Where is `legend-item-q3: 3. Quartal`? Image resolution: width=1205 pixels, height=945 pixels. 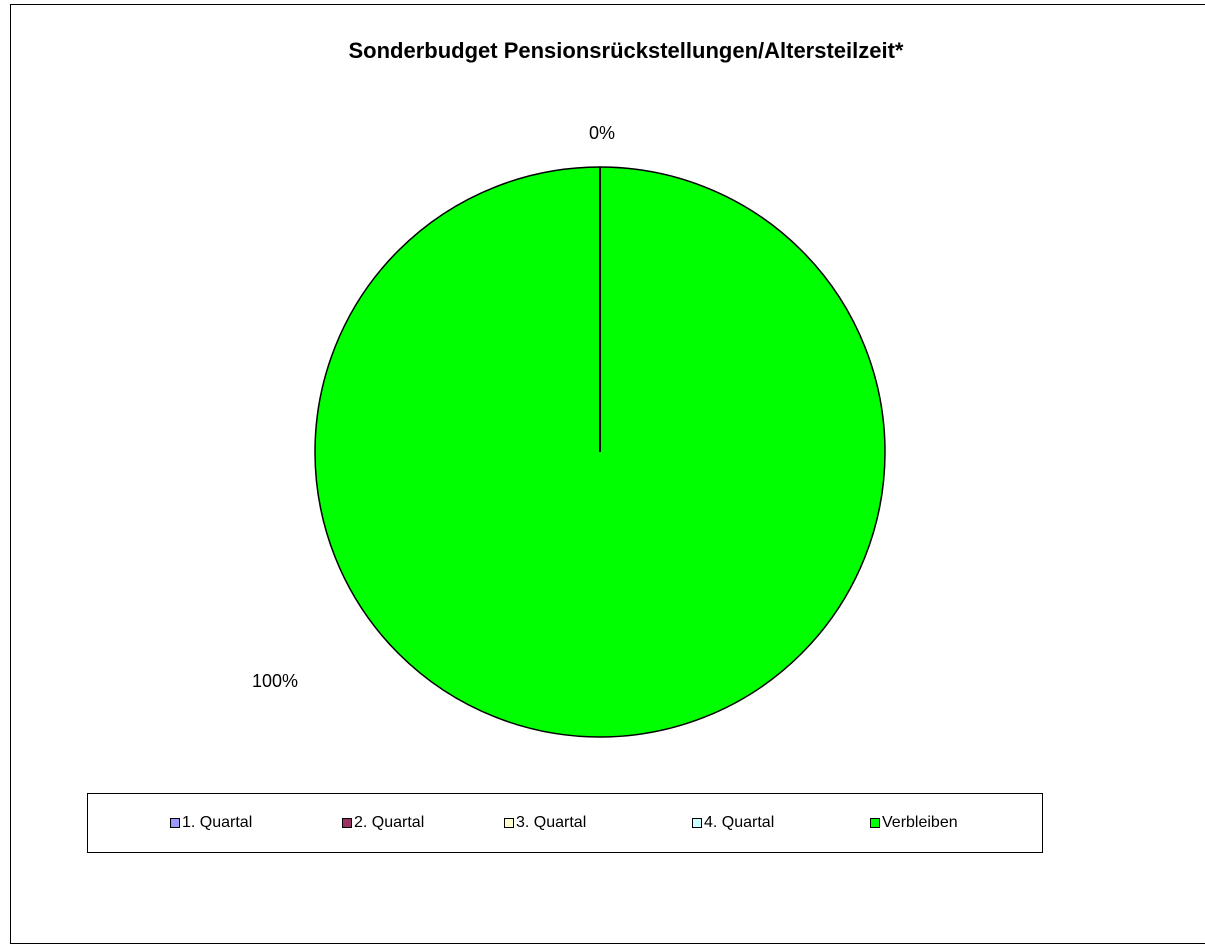
legend-item-q3: 3. Quartal is located at coordinates (545, 823).